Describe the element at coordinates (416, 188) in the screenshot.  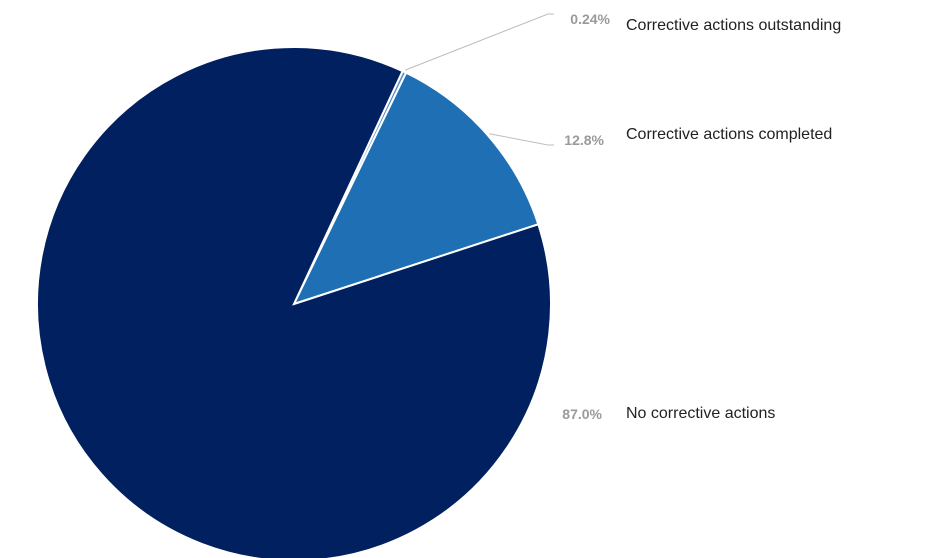
I see `pie-slice-completed` at that location.